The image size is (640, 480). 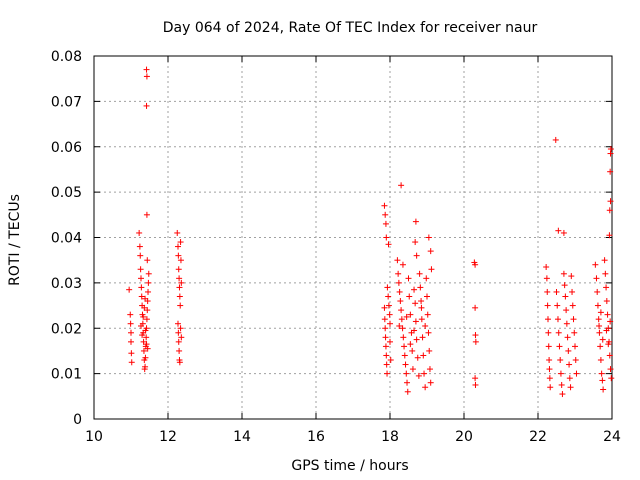 What do you see at coordinates (77, 420) in the screenshot?
I see `y-tick-label: 0` at bounding box center [77, 420].